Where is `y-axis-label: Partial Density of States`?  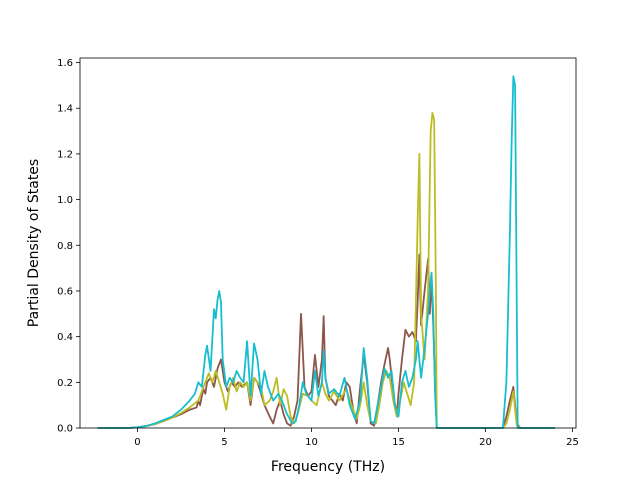
y-axis-label: Partial Density of States is located at coordinates (34, 243).